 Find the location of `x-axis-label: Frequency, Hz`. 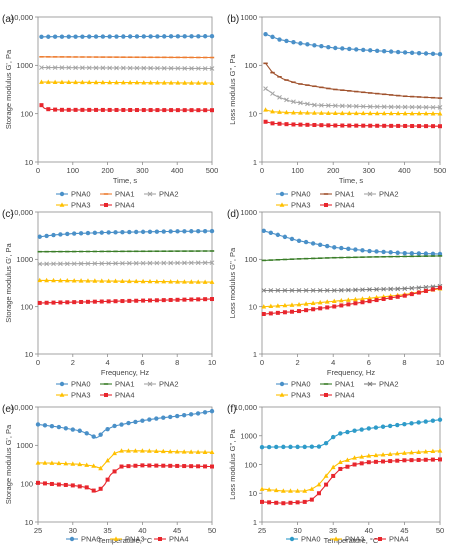

x-axis-label: Frequency, Hz is located at coordinates (125, 372).